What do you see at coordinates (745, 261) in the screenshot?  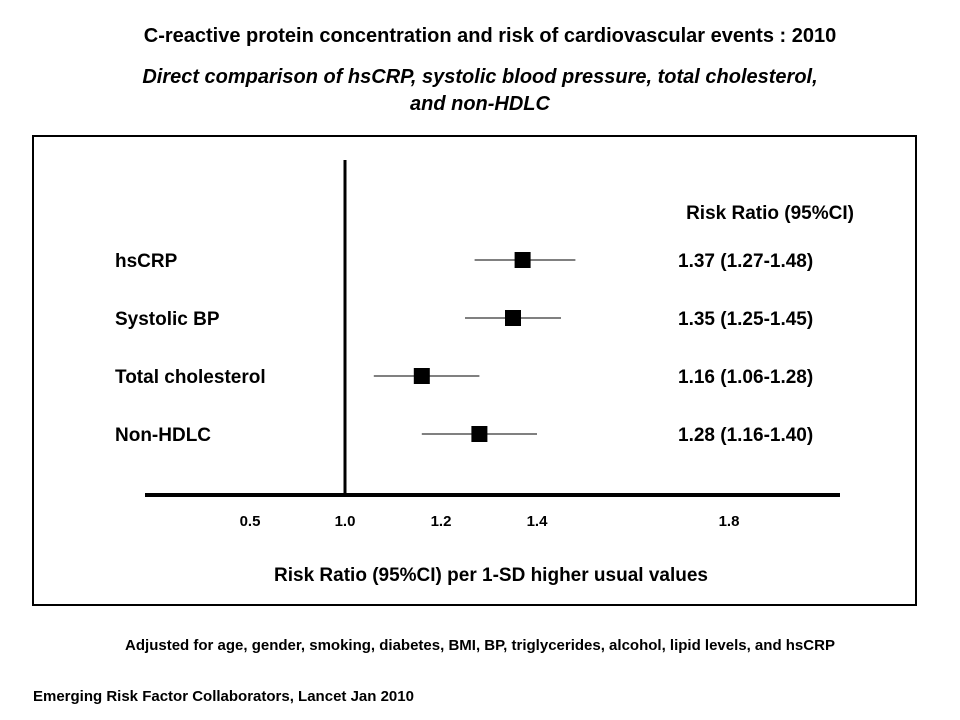 I see `row-value: 1.37 (1.27-1.48)` at bounding box center [745, 261].